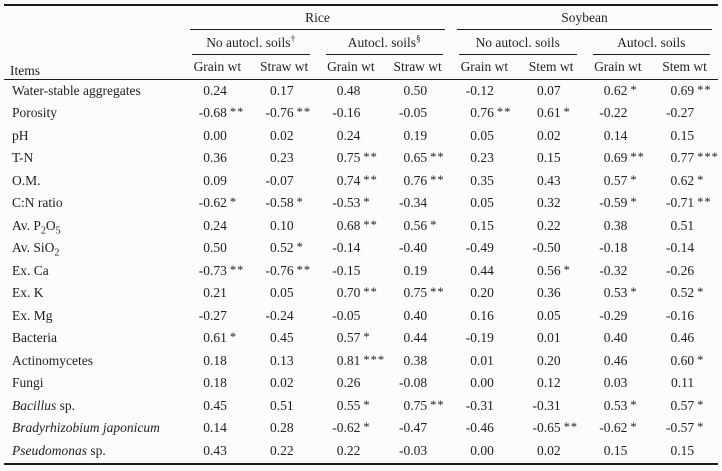 The height and width of the screenshot is (471, 722). What do you see at coordinates (618, 294) in the screenshot?
I see `cell-value: 0.53 *` at bounding box center [618, 294].